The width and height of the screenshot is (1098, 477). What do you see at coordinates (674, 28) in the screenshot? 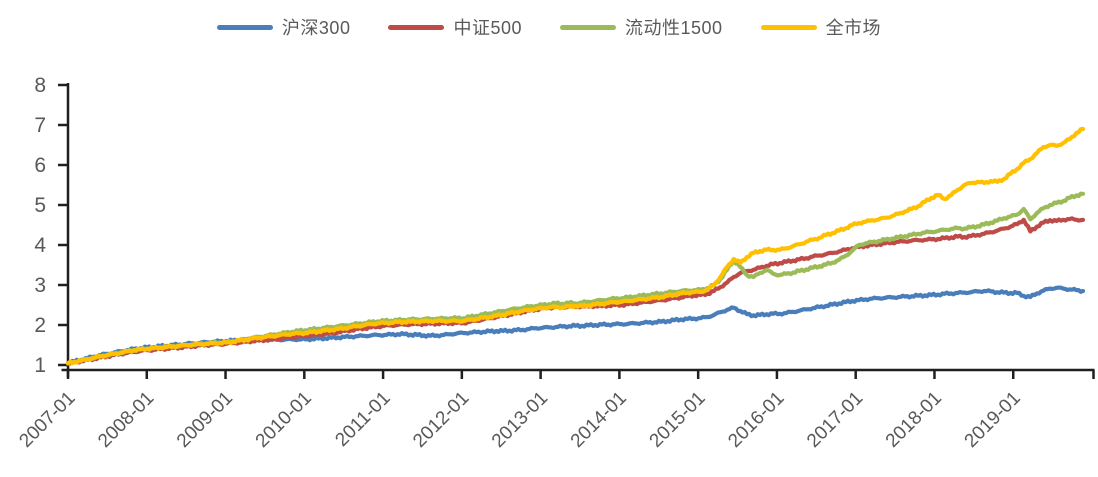
I see `legend-label-liquidity1500: 流动性1500` at bounding box center [674, 28].